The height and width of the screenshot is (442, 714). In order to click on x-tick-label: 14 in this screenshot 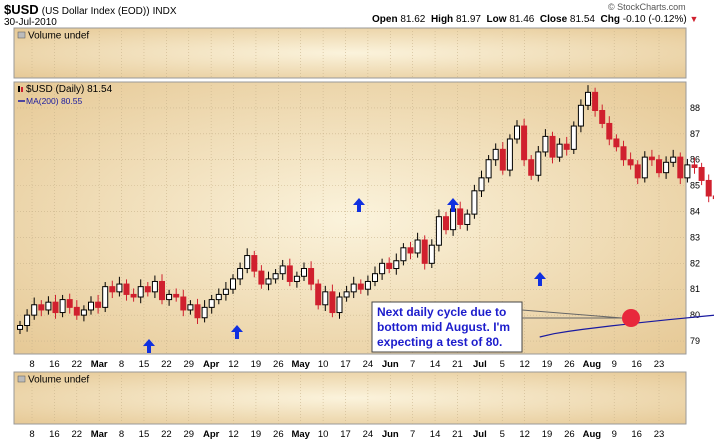, I will do `click(435, 434)`.